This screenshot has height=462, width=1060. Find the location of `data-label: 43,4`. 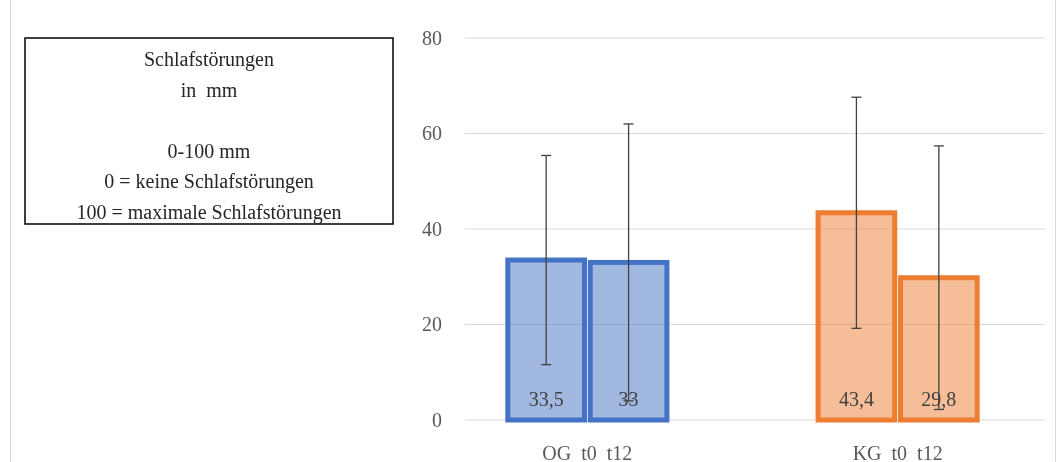

data-label: 43,4 is located at coordinates (856, 399).